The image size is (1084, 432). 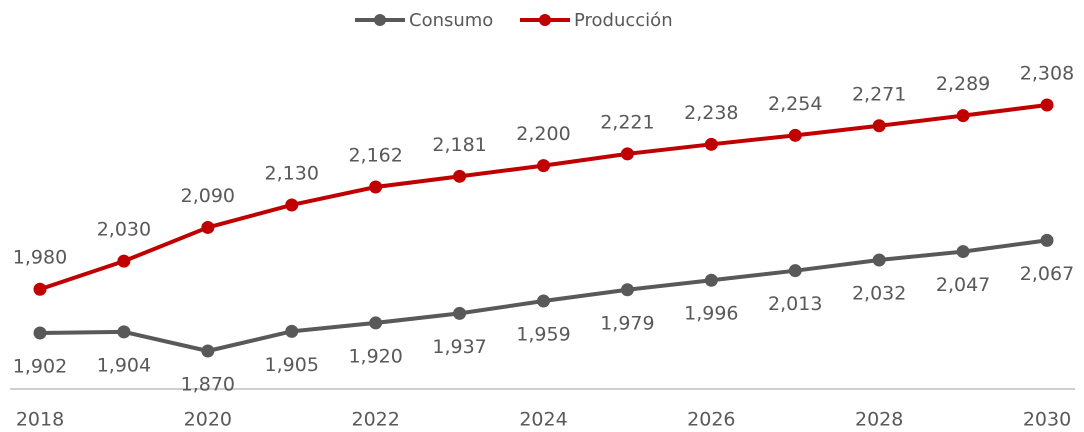 What do you see at coordinates (40, 420) in the screenshot?
I see `x-tick-label: 2018` at bounding box center [40, 420].